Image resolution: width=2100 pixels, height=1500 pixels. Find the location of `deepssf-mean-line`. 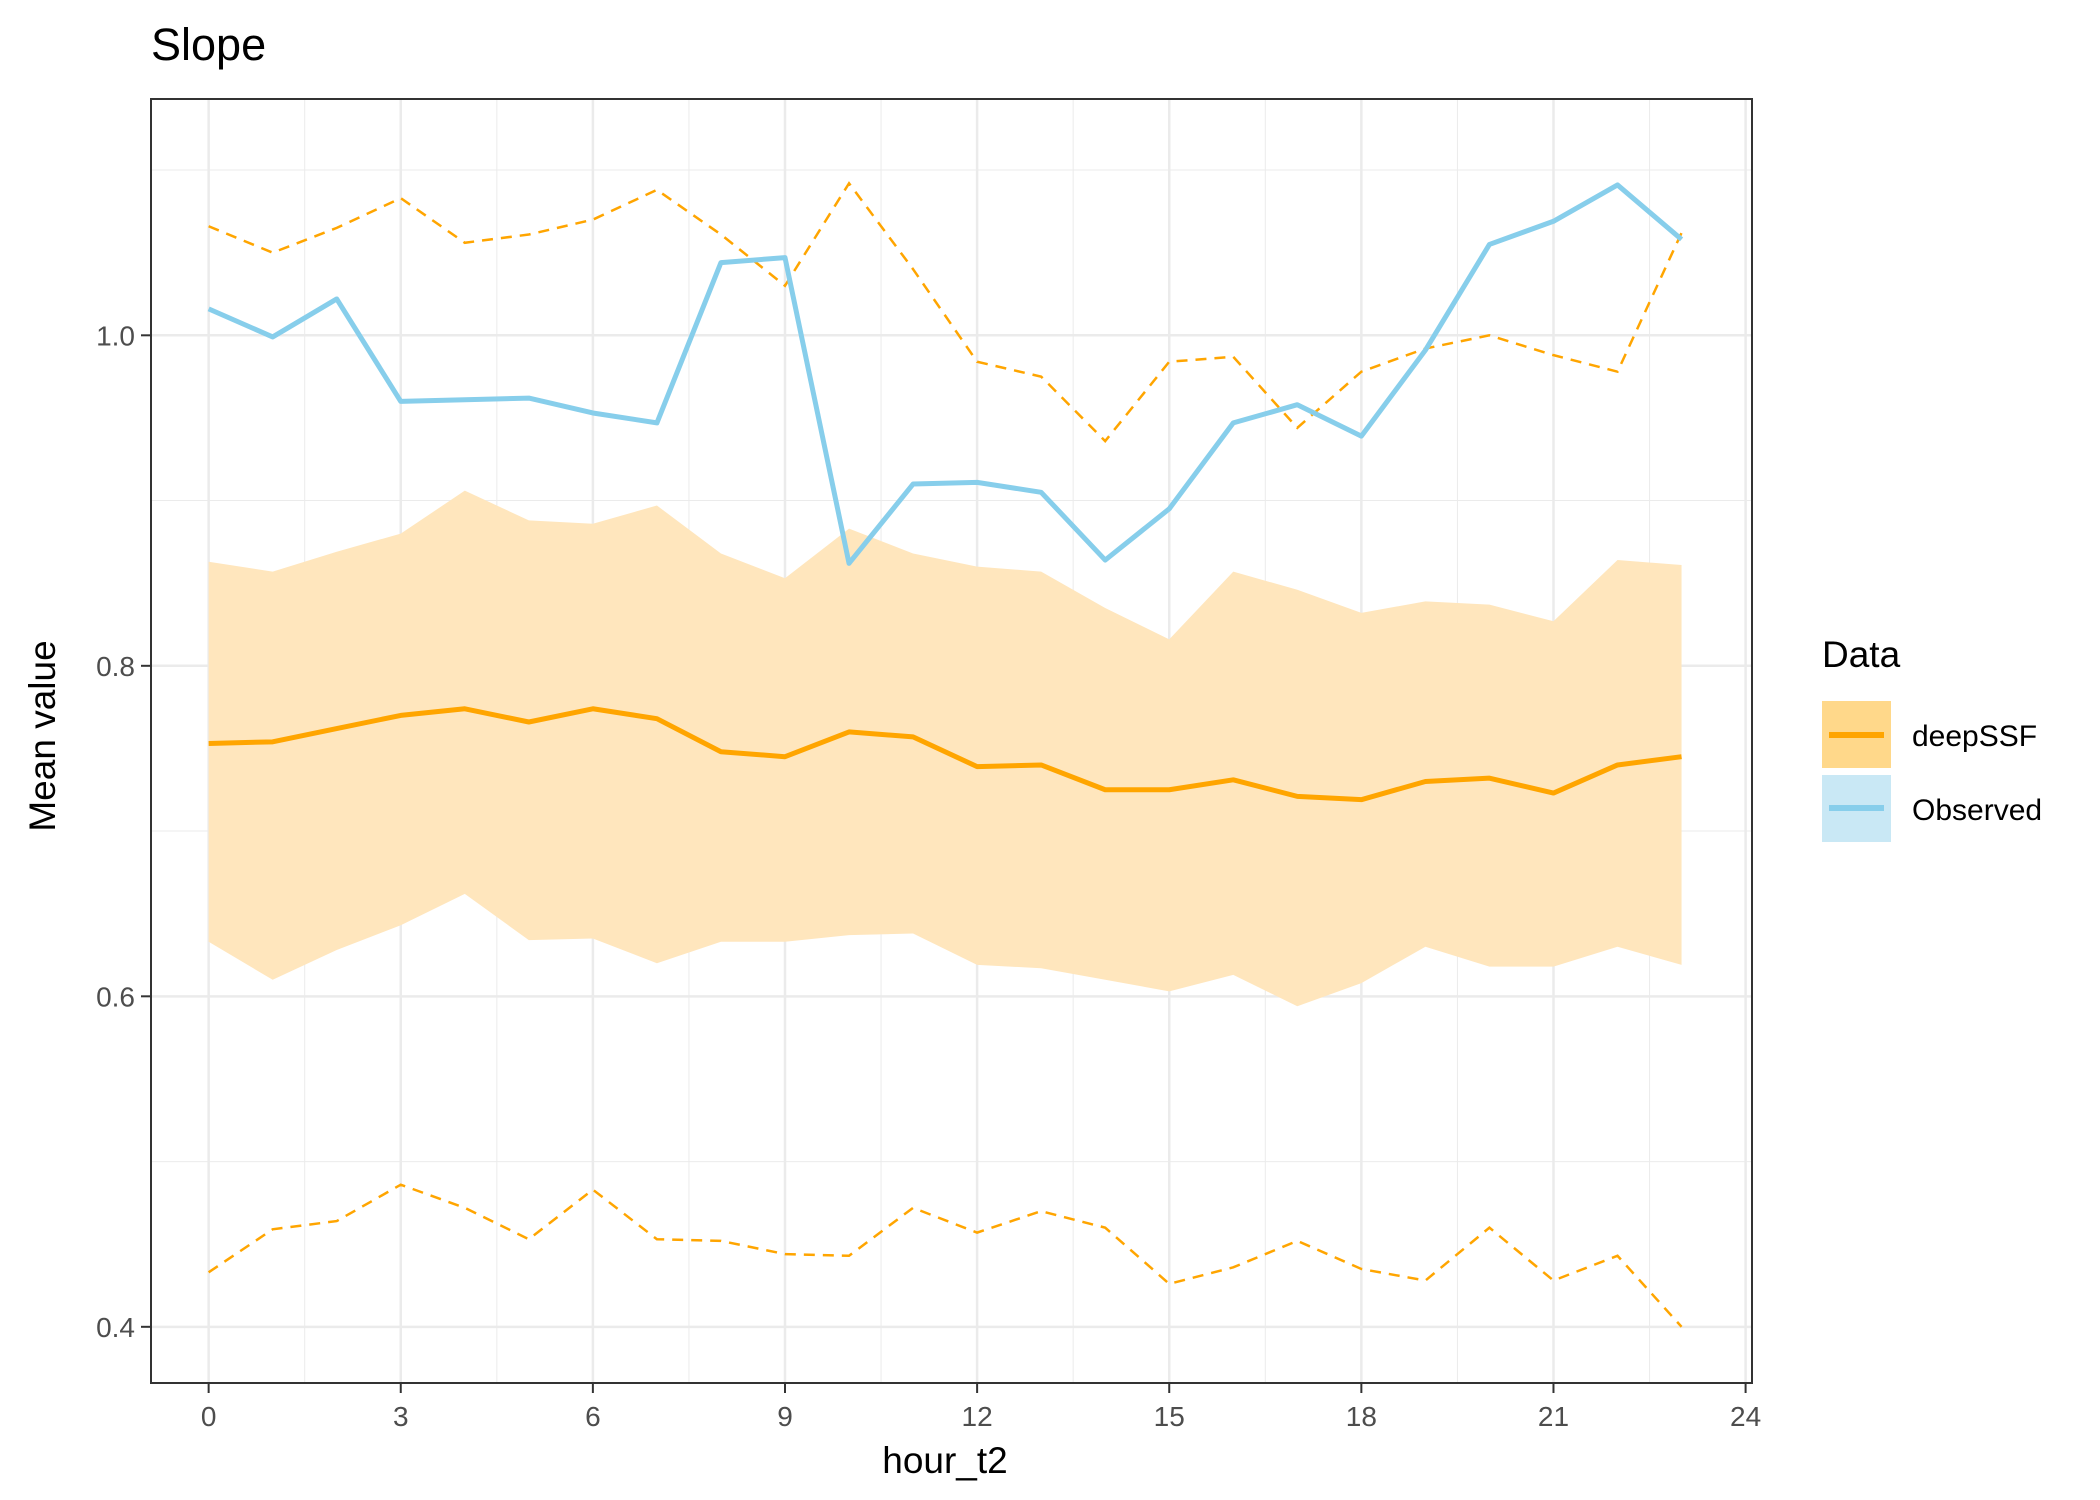

deepssf-mean-line is located at coordinates (945, 754).